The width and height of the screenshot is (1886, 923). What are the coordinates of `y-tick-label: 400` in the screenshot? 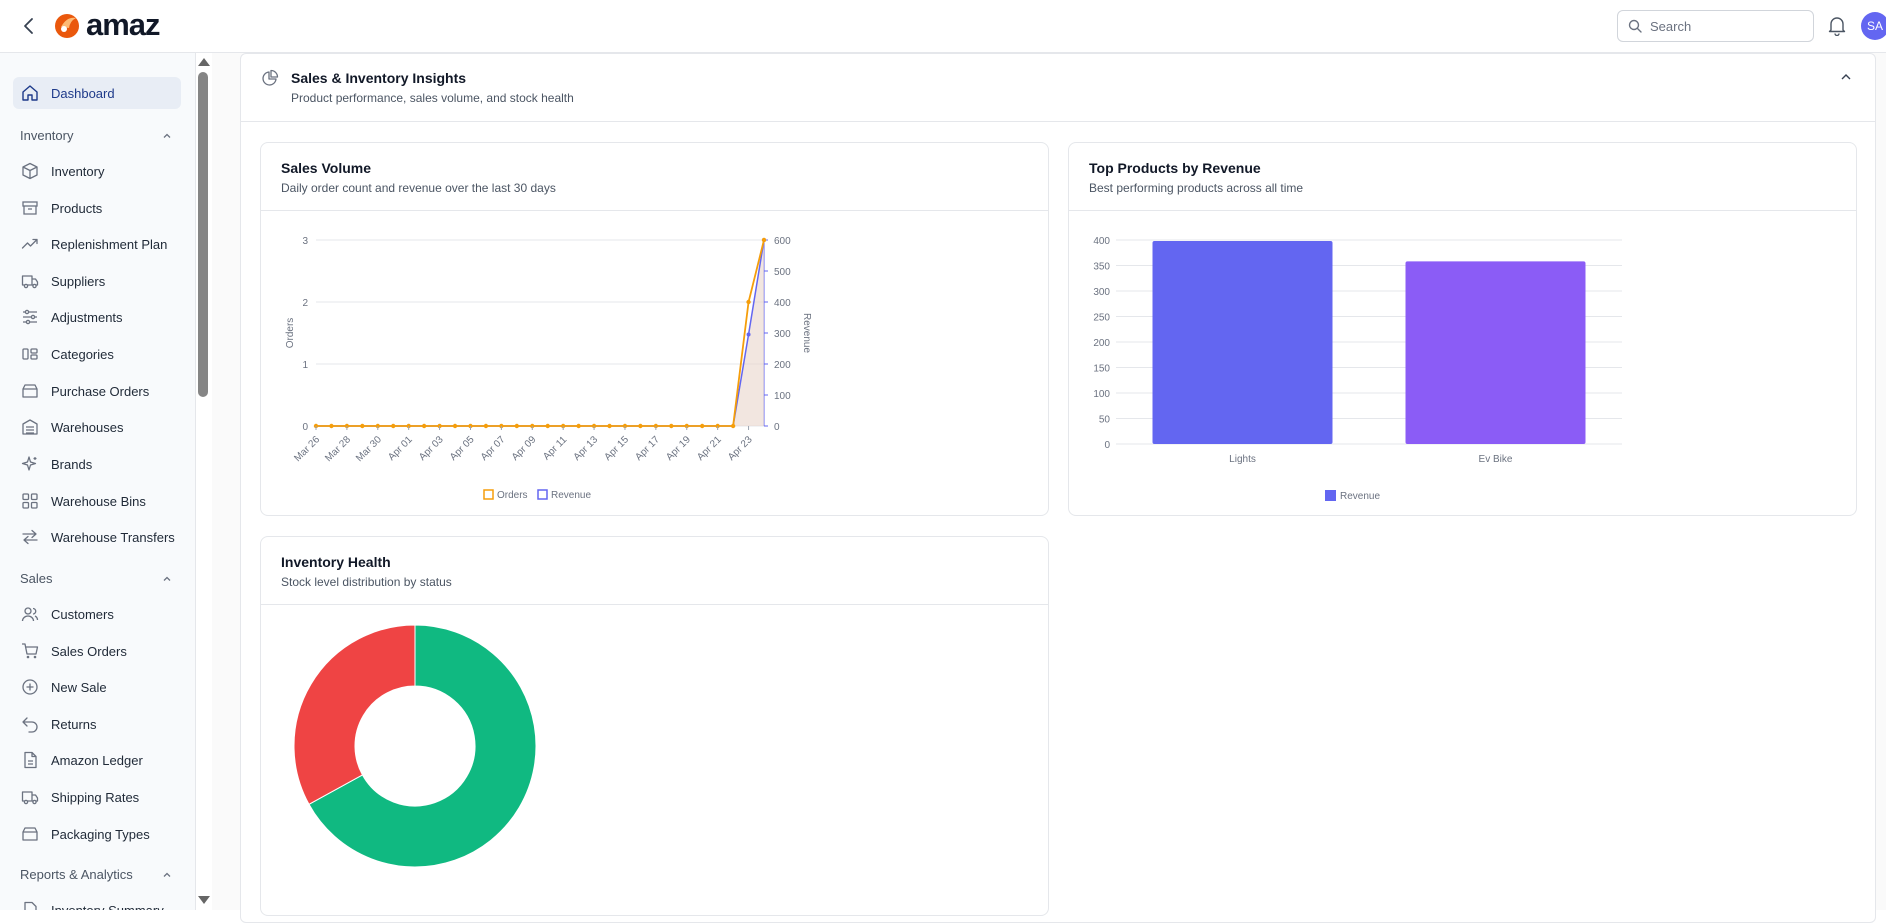 It's located at (1101, 241).